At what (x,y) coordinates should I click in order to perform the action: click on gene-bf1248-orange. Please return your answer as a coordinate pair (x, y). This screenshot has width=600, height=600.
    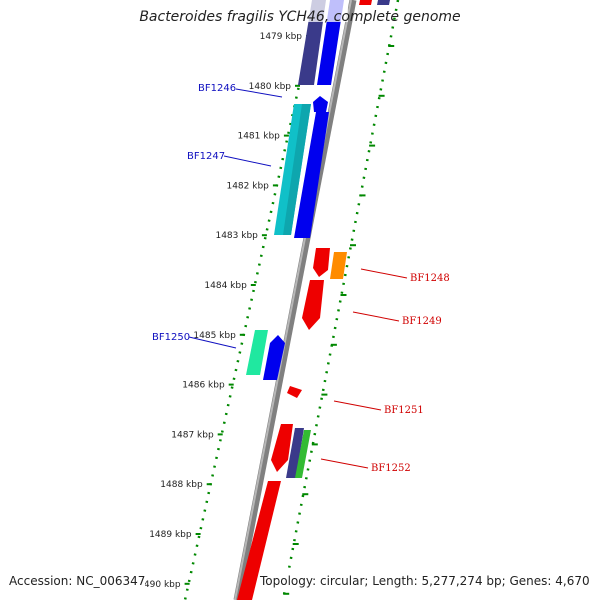
    Looking at the image, I should click on (338, 265).